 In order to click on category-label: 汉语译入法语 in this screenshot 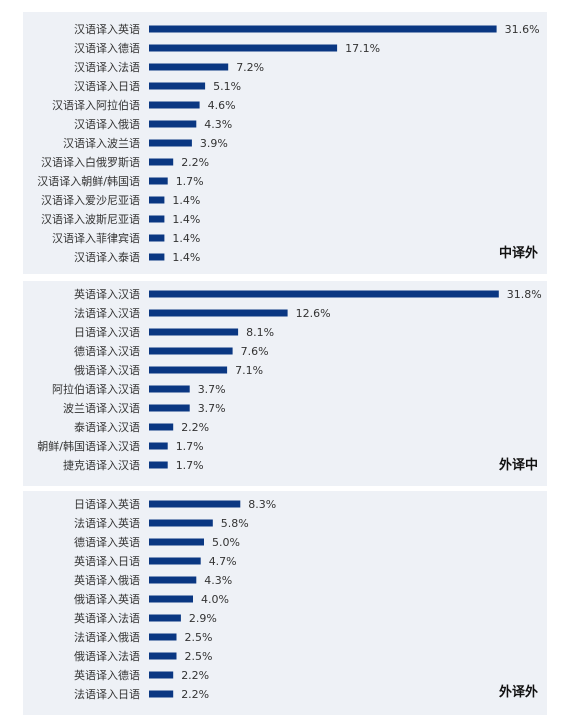, I will do `click(107, 67)`.